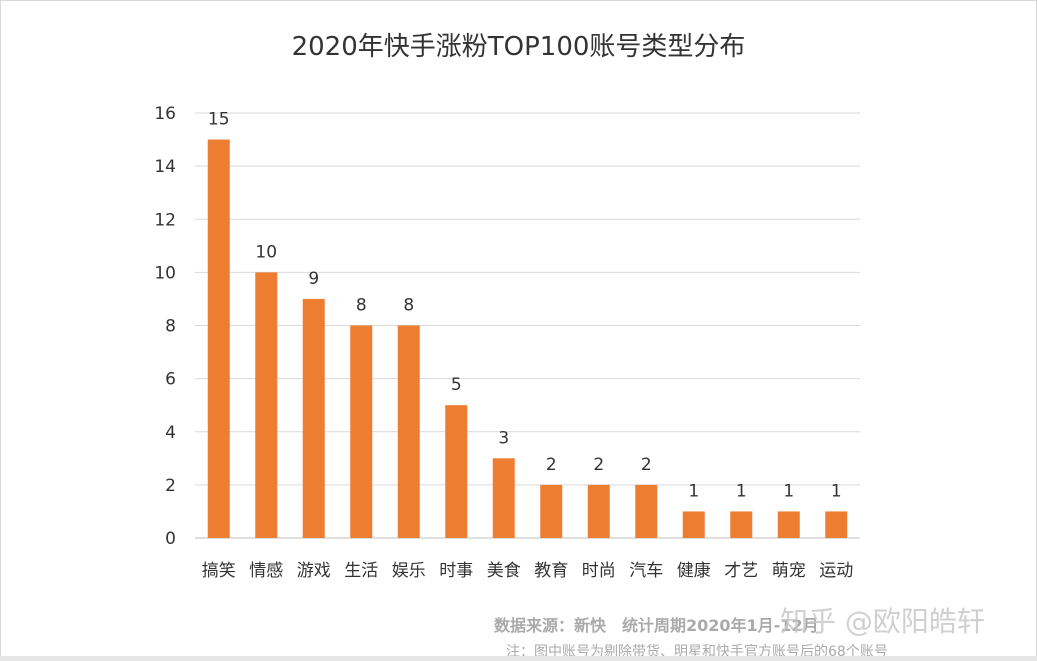 This screenshot has width=1037, height=661. Describe the element at coordinates (694, 571) in the screenshot. I see `x-tick-label: 健康` at that location.